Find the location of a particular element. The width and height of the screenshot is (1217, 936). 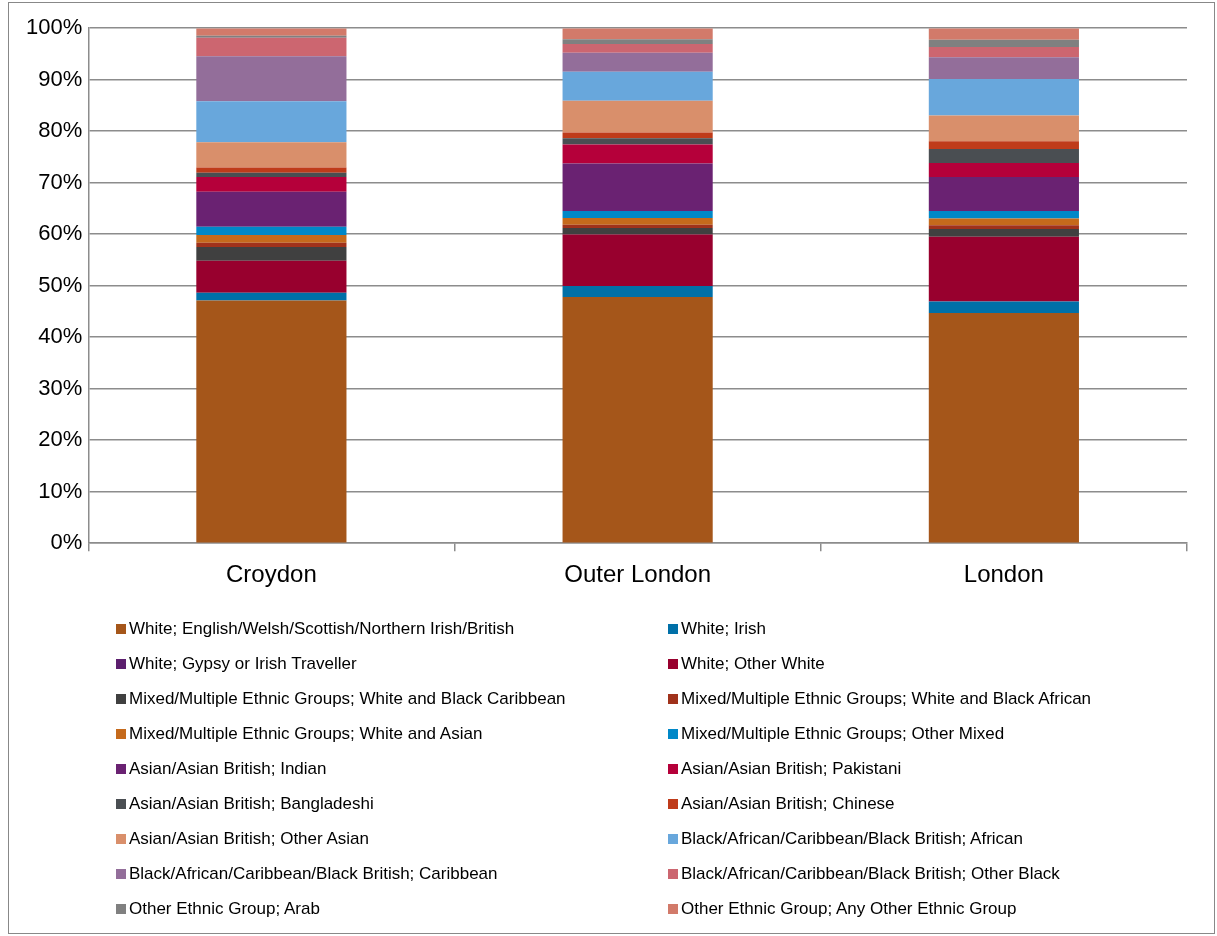

y-tick-label: 20% is located at coordinates (60, 439).